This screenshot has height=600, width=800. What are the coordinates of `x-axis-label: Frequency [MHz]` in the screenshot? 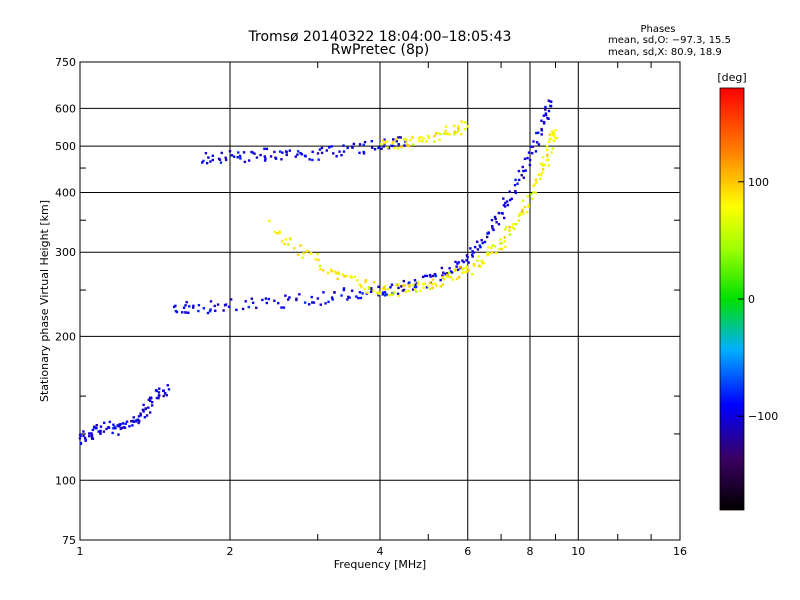 It's located at (380, 564).